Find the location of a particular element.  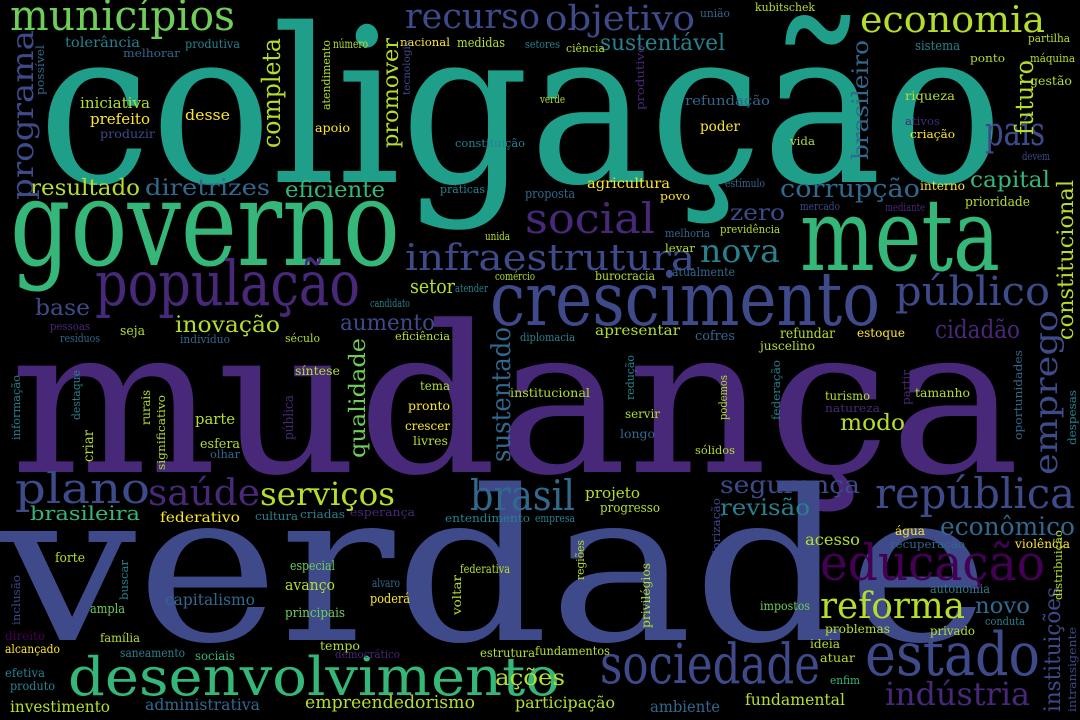

word: unida is located at coordinates (497, 236).